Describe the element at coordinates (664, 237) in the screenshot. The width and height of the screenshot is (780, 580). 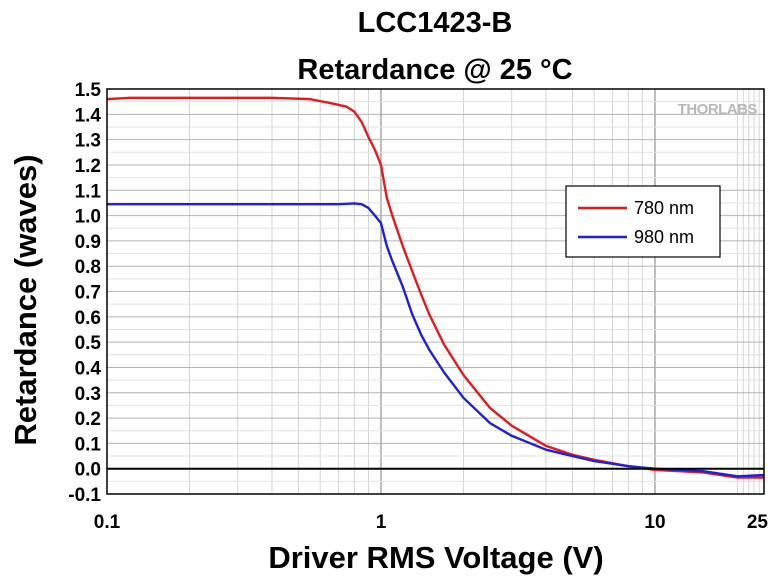
I see `legend-label-980nm: 980 nm` at that location.